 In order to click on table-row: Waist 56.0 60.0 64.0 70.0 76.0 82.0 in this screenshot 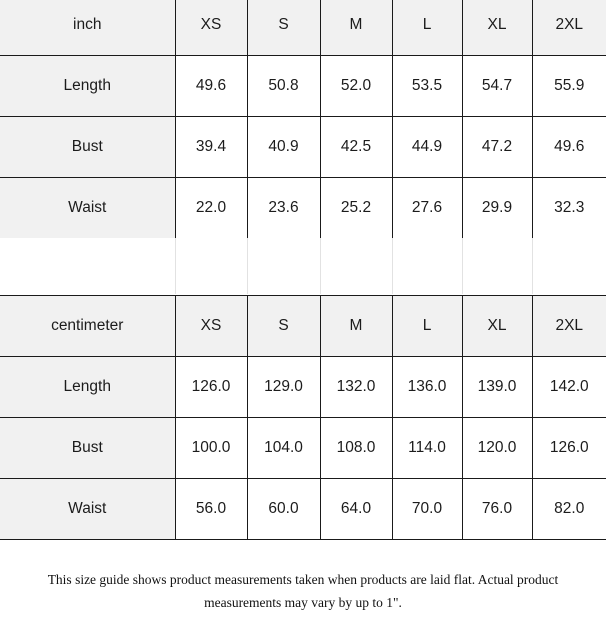, I will do `click(303, 509)`.